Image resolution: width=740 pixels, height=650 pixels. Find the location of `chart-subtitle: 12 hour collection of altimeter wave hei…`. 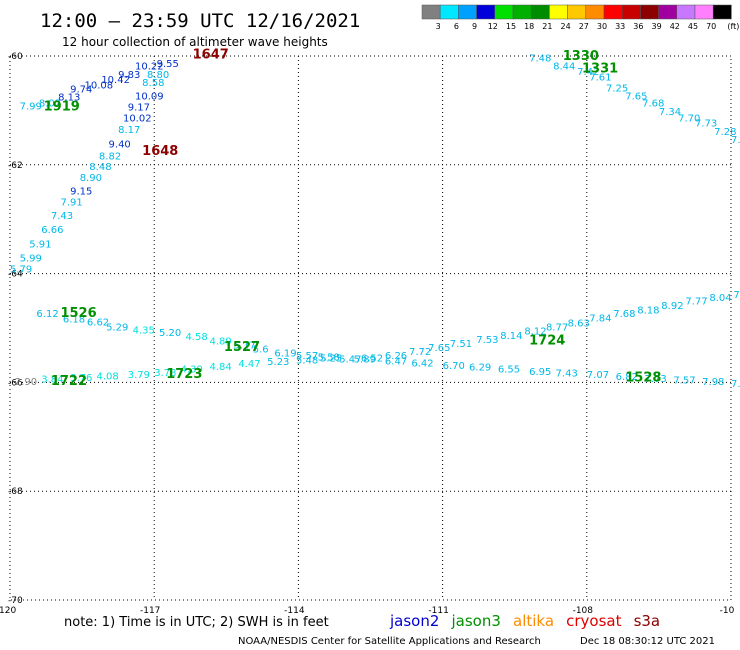

chart-subtitle: 12 hour collection of altimeter wave hei… is located at coordinates (195, 42).